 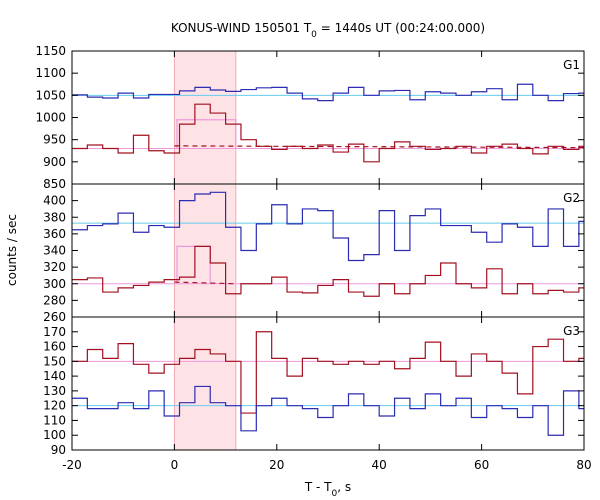 What do you see at coordinates (50, 118) in the screenshot?
I see `y-tick-label: 1000` at bounding box center [50, 118].